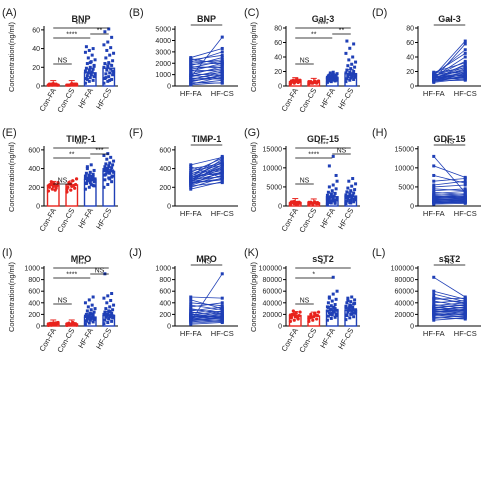 This screenshot has height=479, width=500. What do you see at coordinates (65, 101) in the screenshot?
I see `x-tick-label: Con-CS` at bounding box center [65, 101].